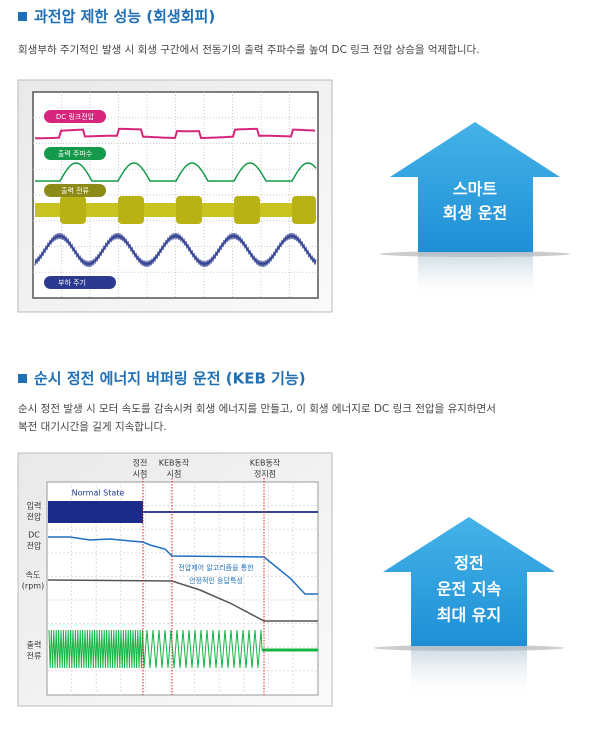 The image size is (611, 741). I want to click on arrow-text: 정전, so click(468, 563).